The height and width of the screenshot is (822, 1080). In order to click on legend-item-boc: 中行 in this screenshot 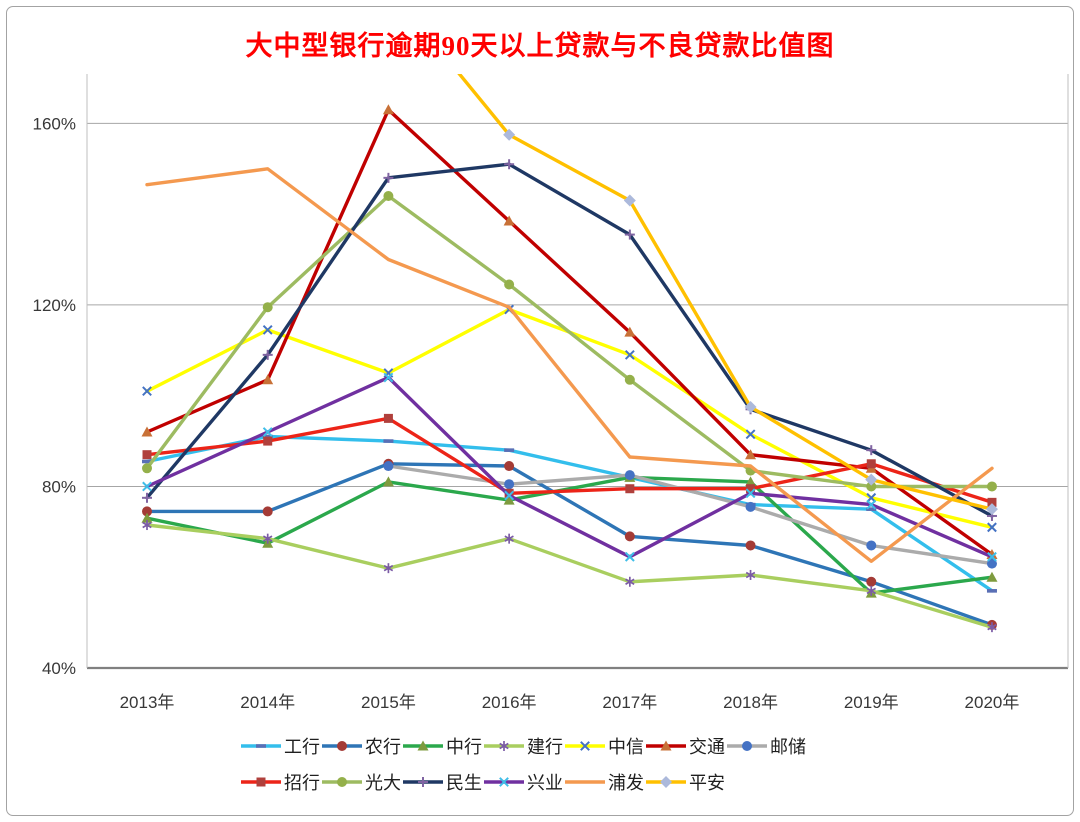, I will do `click(442, 746)`.